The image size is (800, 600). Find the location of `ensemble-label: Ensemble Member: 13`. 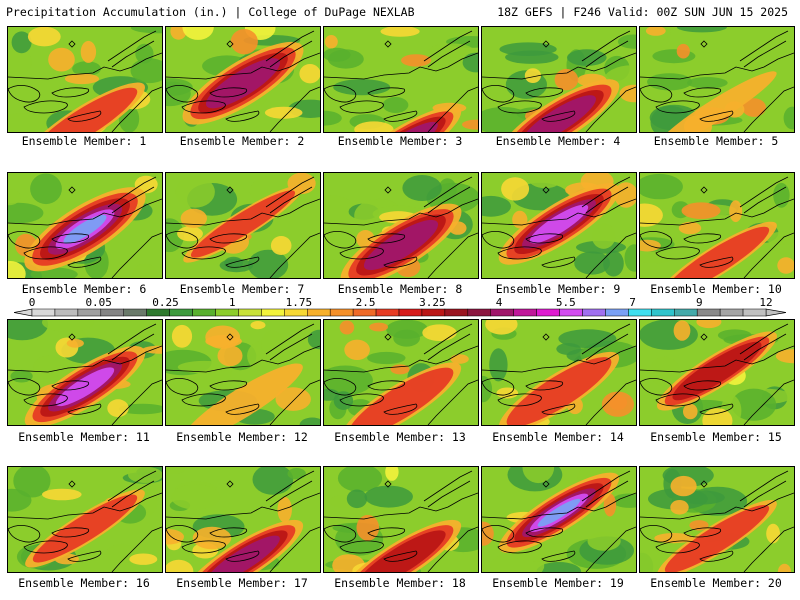

ensemble-label: Ensemble Member: 13 is located at coordinates (400, 437).